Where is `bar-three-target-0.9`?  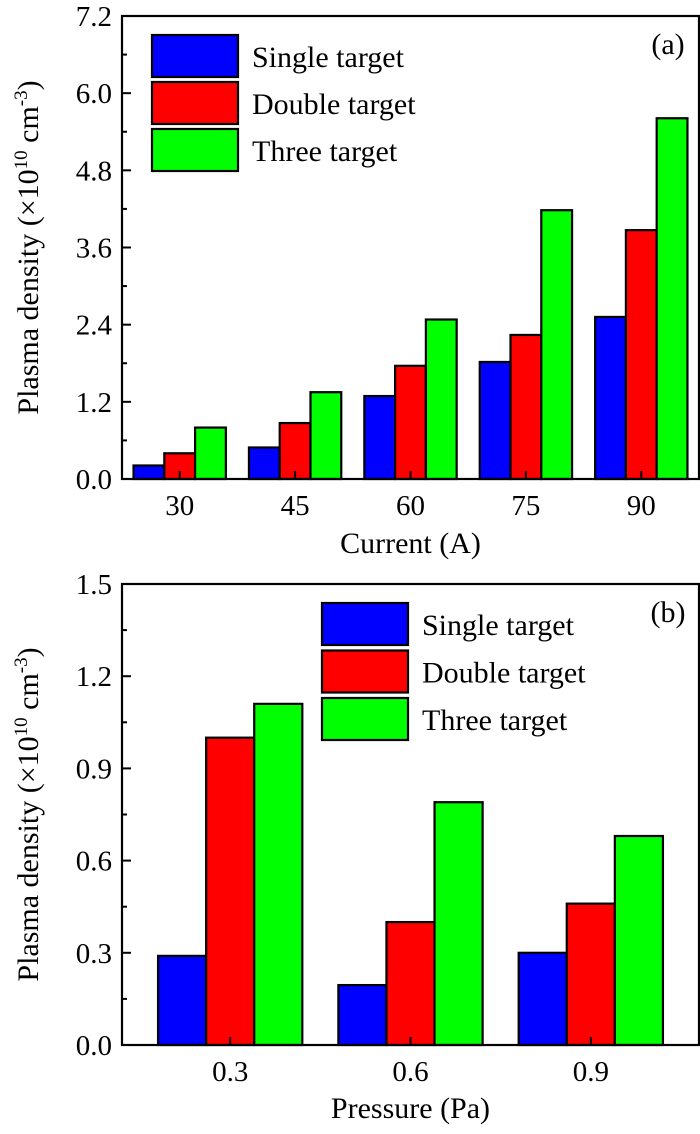
bar-three-target-0.9 is located at coordinates (639, 940).